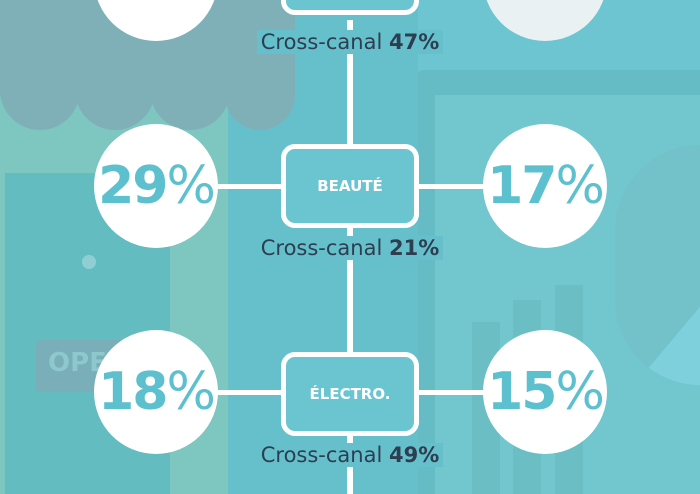 This screenshot has width=700, height=494. What do you see at coordinates (89, 262) in the screenshot?
I see `sign-hook-icon` at bounding box center [89, 262].